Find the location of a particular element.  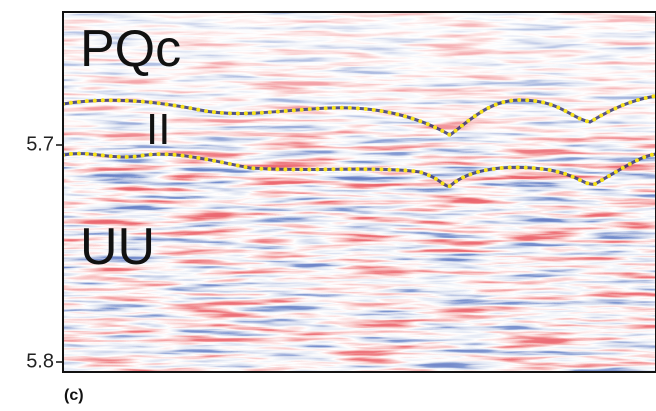

unit-label: II is located at coordinates (158, 129).